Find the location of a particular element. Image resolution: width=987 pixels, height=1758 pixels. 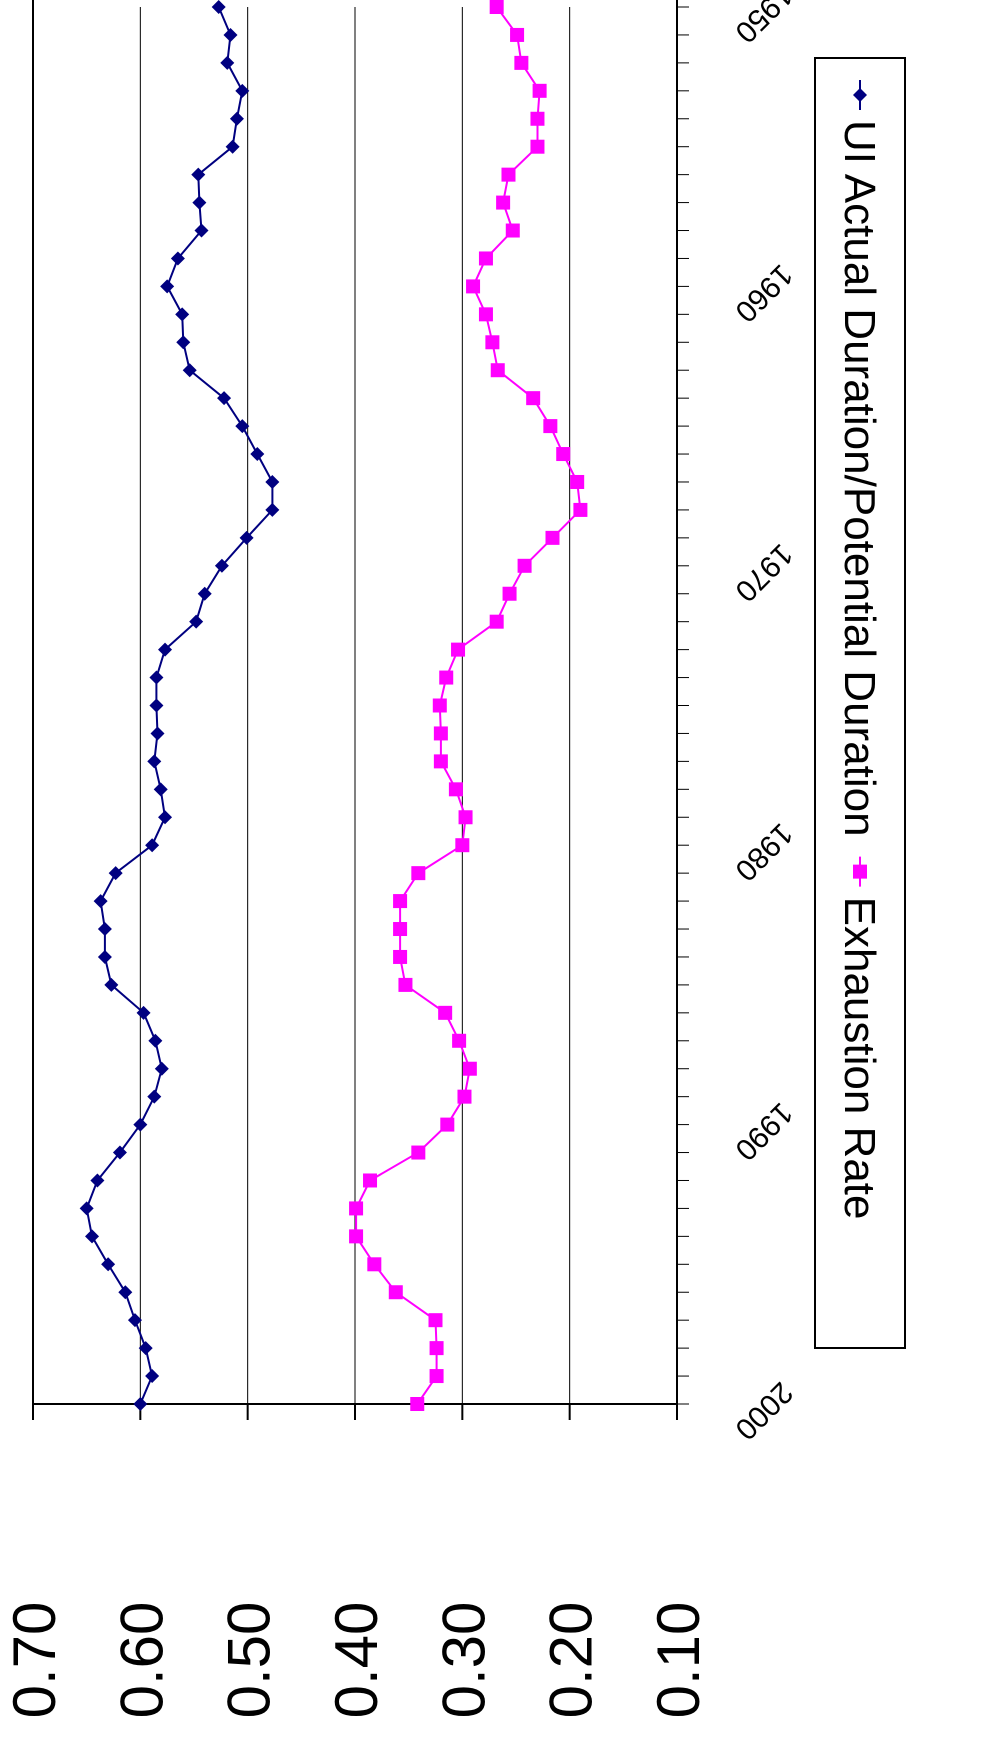

legend-marker is located at coordinates (860, 871).